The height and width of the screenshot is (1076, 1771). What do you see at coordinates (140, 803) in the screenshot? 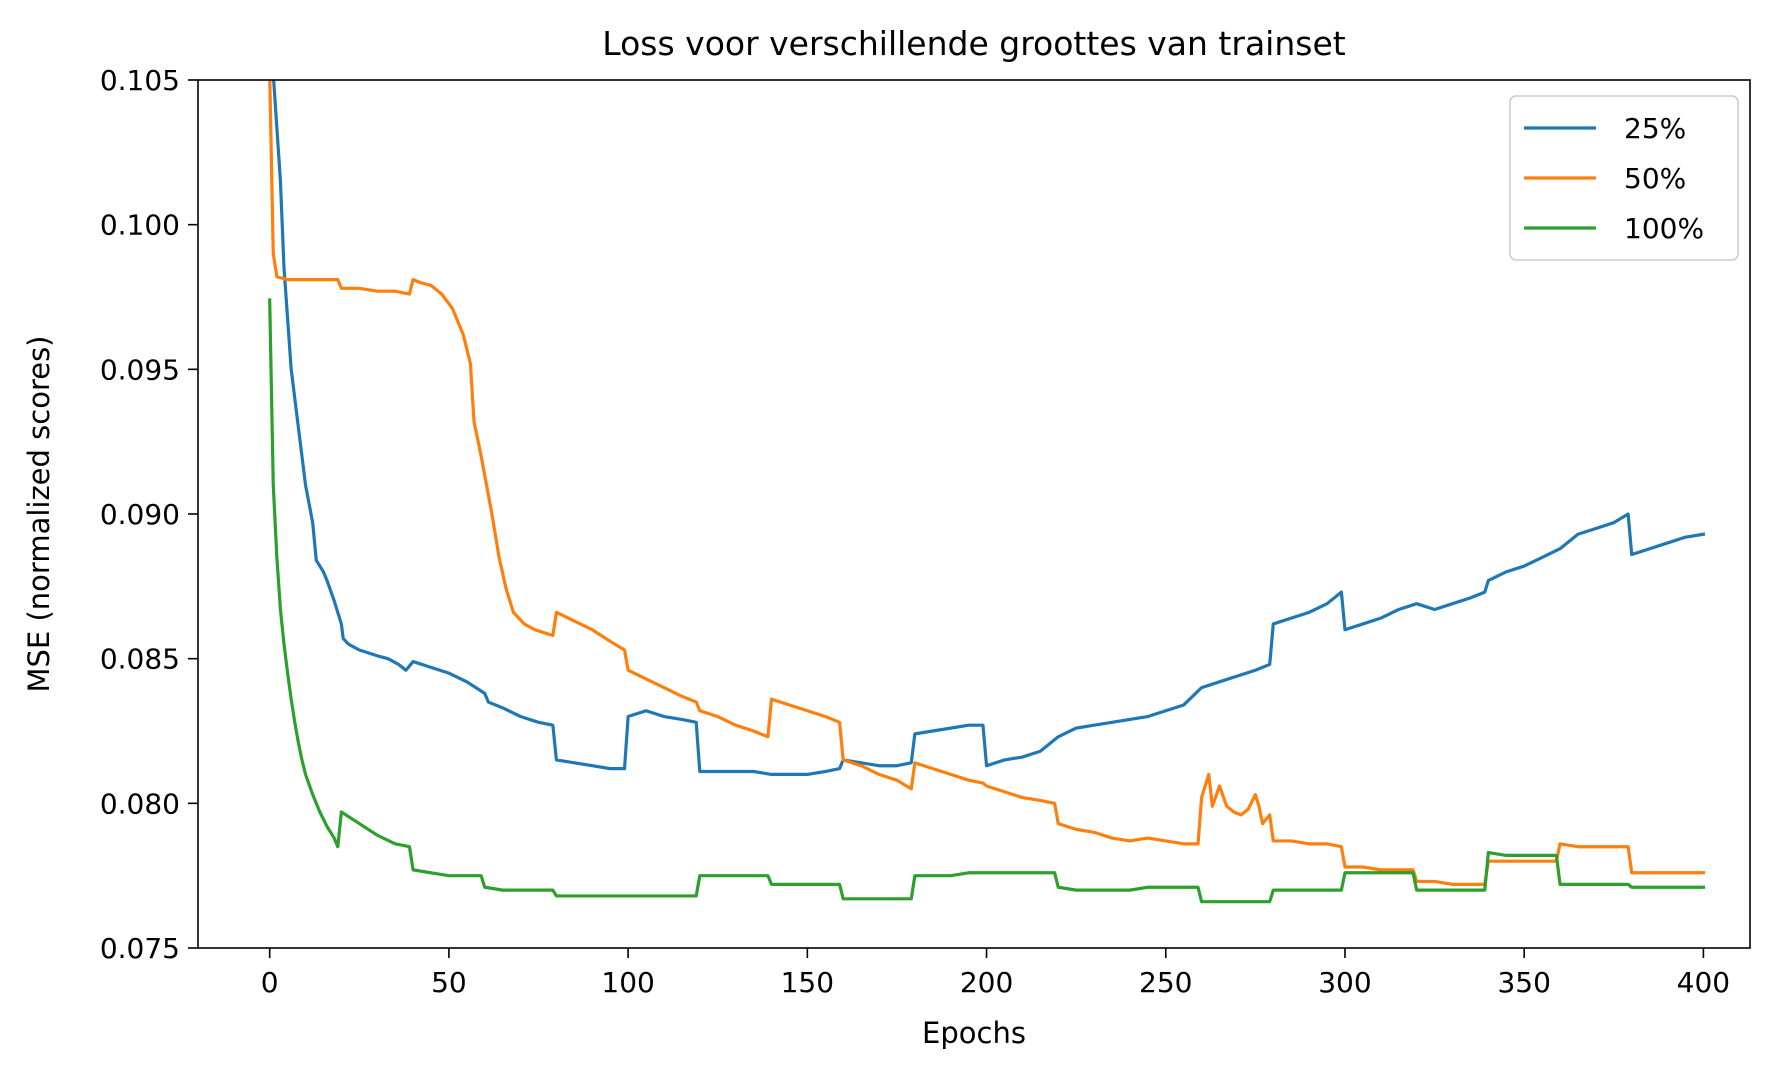
I see `y-tick-label: 0.080` at bounding box center [140, 803].